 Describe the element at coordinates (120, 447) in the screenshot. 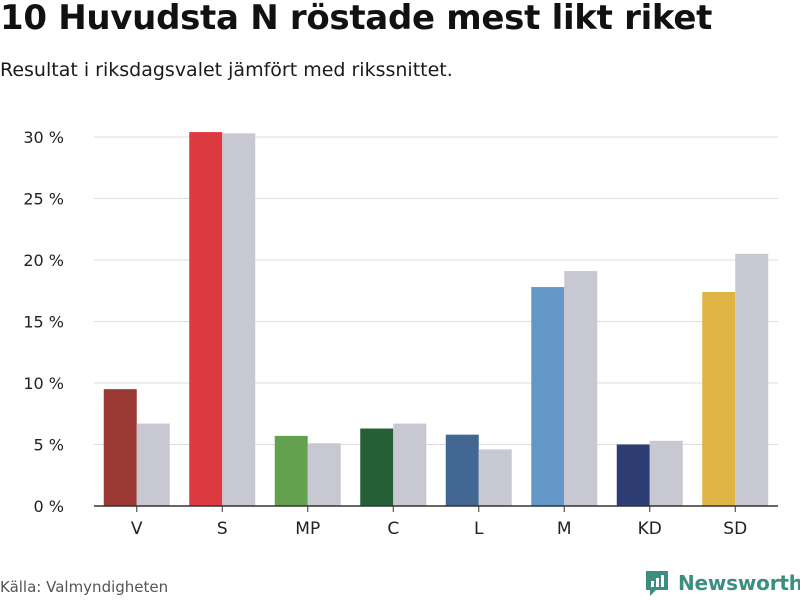

I see `bar-local-v` at that location.